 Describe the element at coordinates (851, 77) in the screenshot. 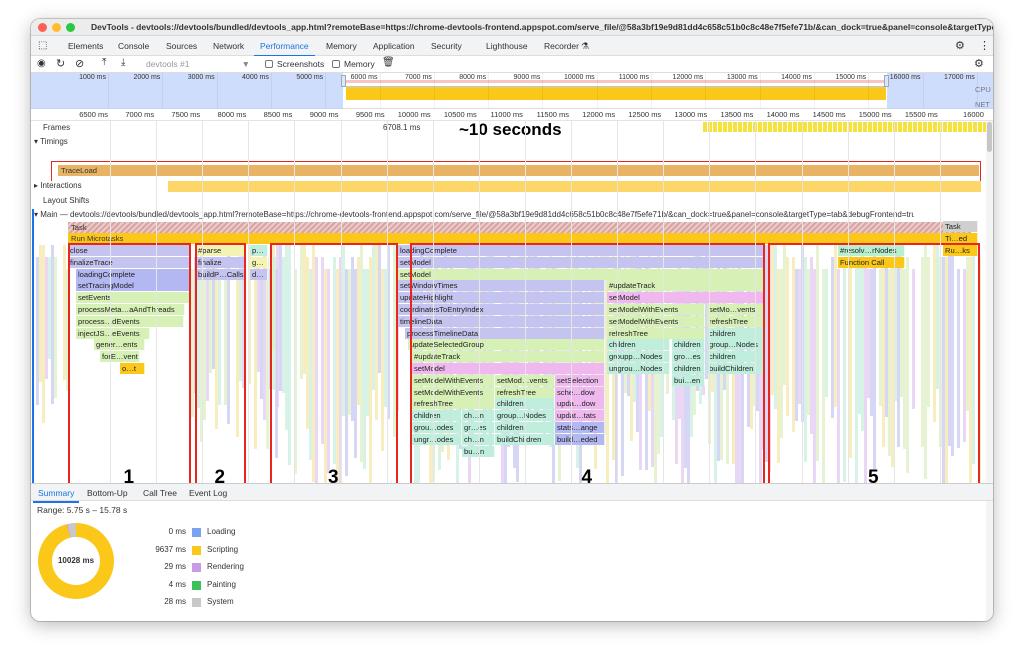

I see `overview-tick-label: 15000 ms` at that location.